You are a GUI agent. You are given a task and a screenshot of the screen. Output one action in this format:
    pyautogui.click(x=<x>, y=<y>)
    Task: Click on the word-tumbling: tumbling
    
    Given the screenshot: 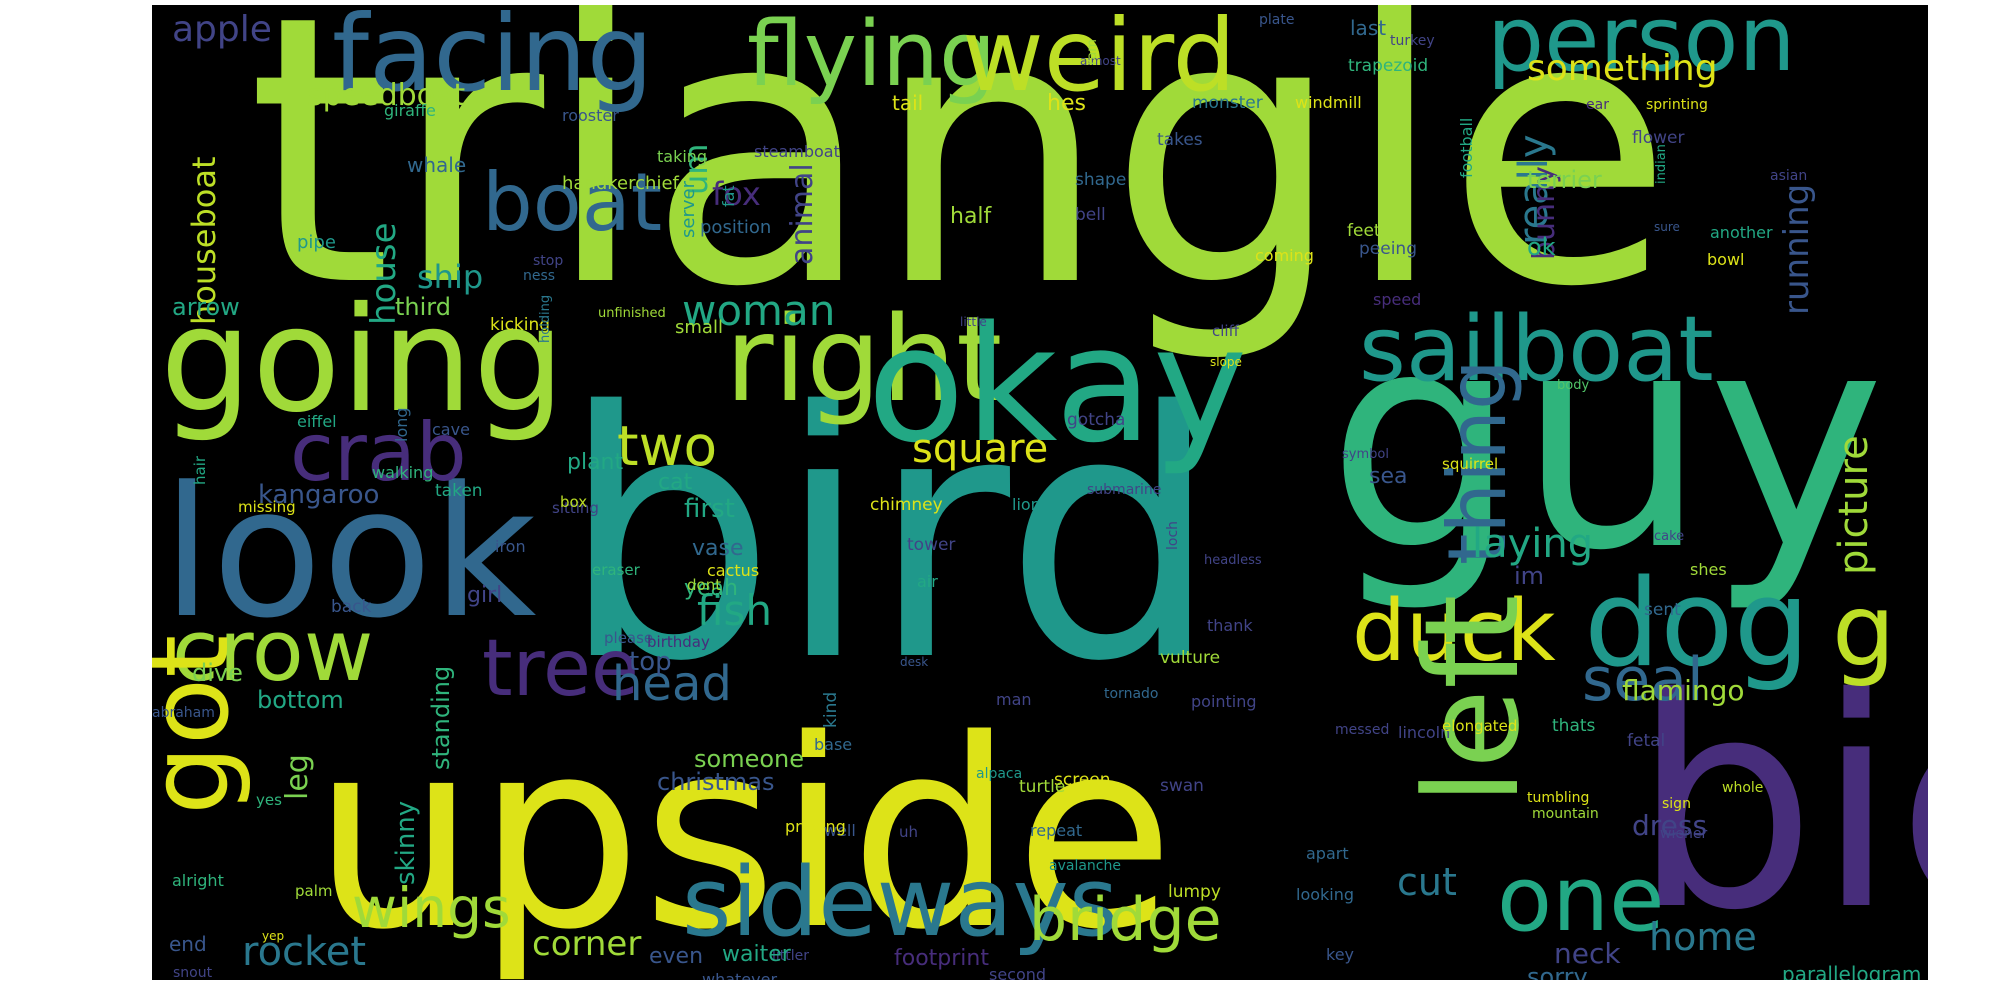 What is the action you would take?
    pyautogui.click(x=1558, y=798)
    